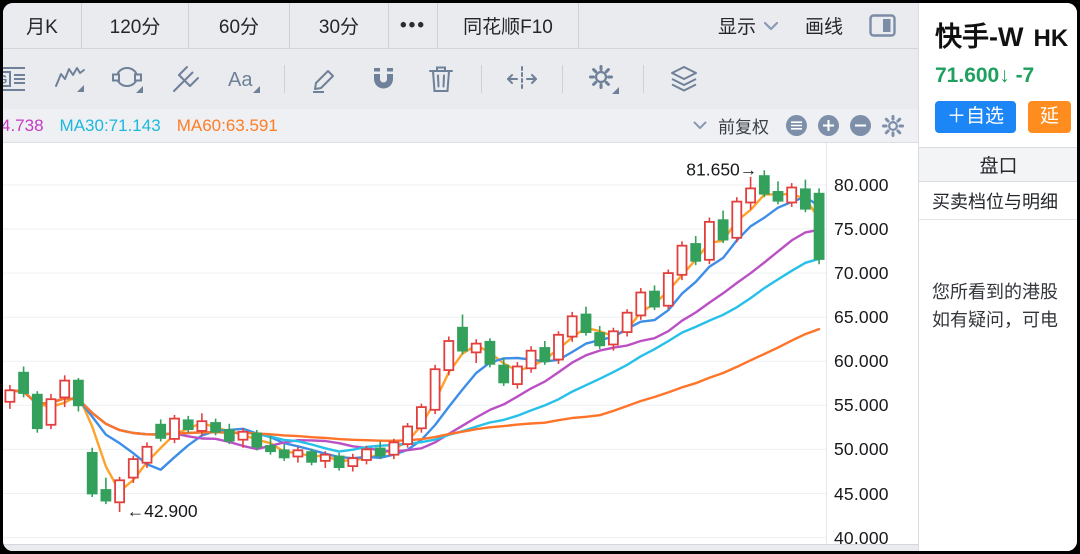 The width and height of the screenshot is (1080, 554). I want to click on price-axis-label: 80.000, so click(861, 184).